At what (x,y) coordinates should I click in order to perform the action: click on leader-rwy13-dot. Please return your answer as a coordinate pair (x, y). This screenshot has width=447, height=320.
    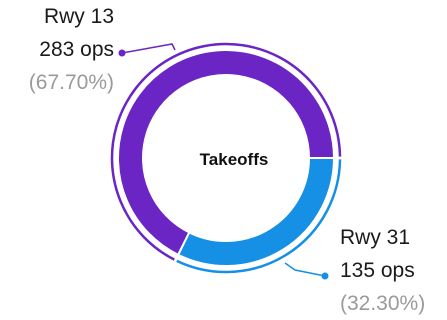
    Looking at the image, I should click on (122, 53).